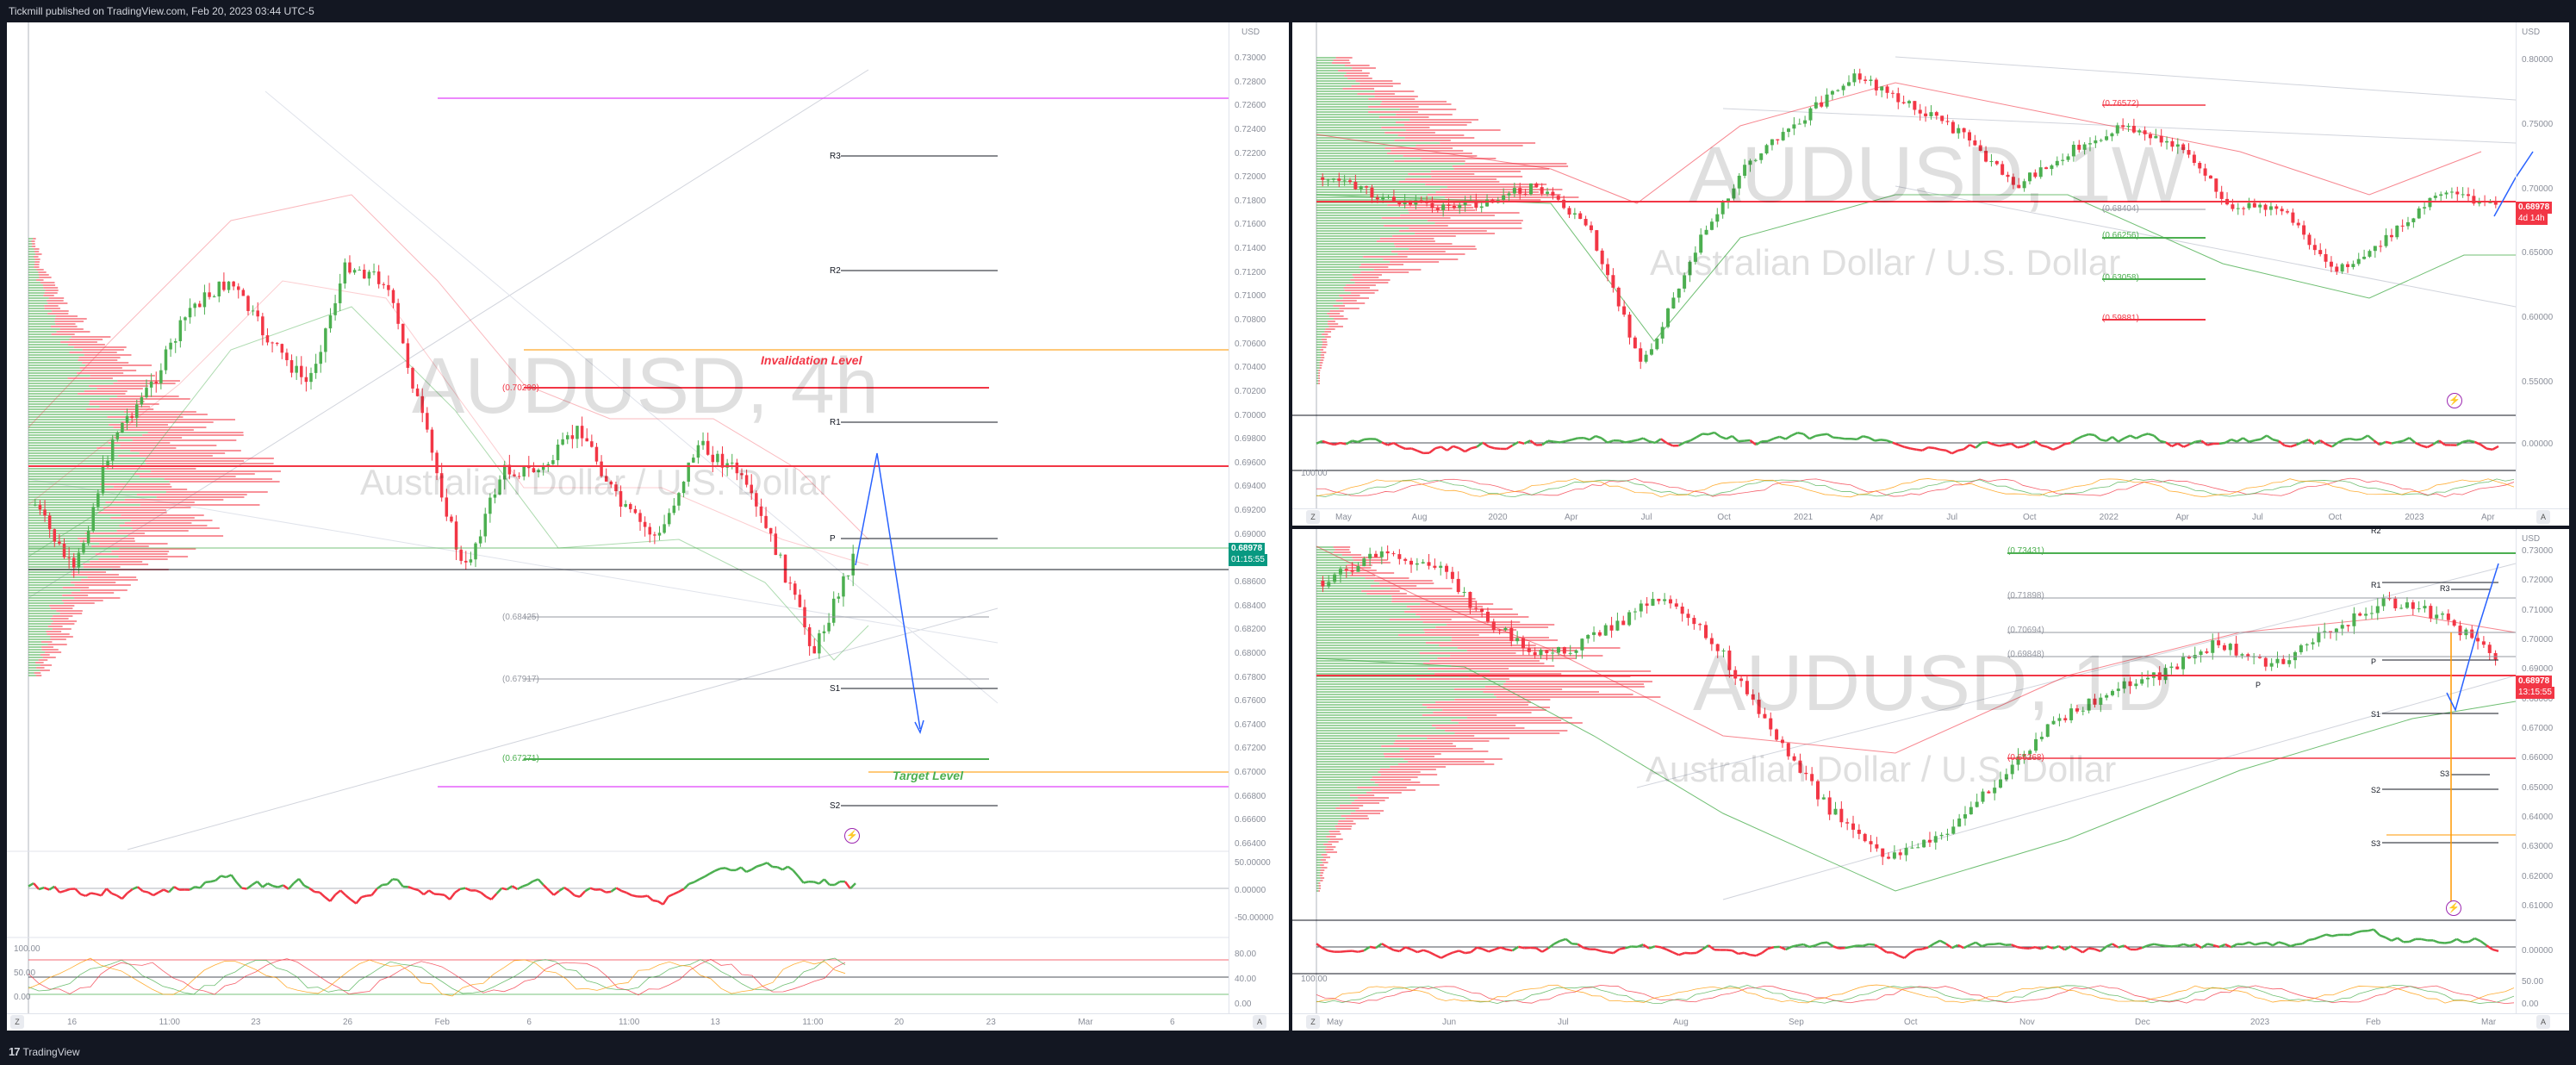  What do you see at coordinates (2030, 517) in the screenshot?
I see `time-tick: Oct` at bounding box center [2030, 517].